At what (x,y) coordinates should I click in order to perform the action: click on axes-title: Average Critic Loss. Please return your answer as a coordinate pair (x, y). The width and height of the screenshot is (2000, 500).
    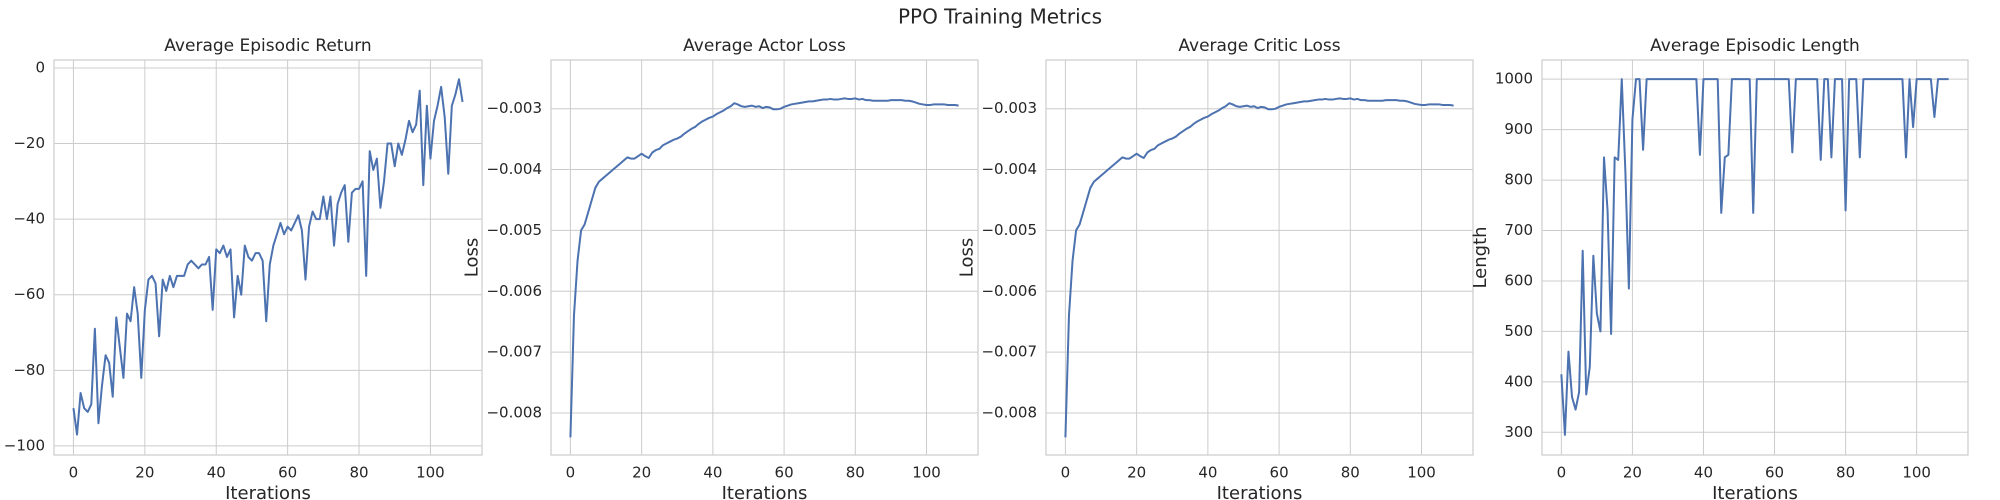
    Looking at the image, I should click on (1259, 46).